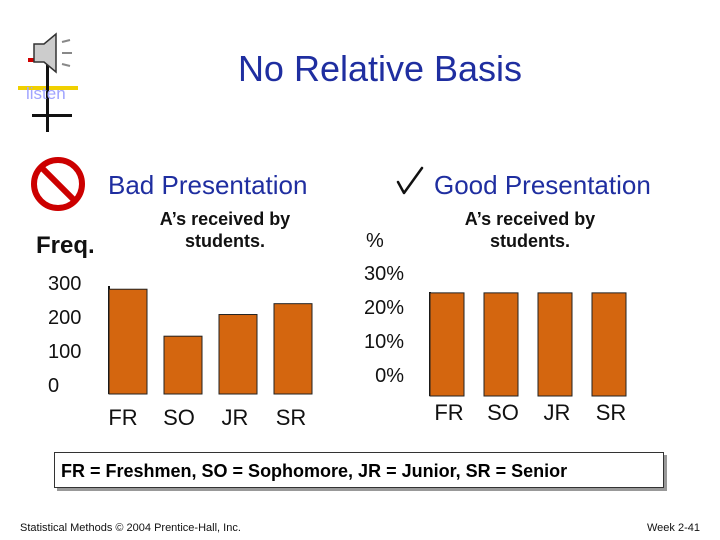 The image size is (720, 540). What do you see at coordinates (673, 528) in the screenshot?
I see `footer-slide-number: Week 2-41` at bounding box center [673, 528].